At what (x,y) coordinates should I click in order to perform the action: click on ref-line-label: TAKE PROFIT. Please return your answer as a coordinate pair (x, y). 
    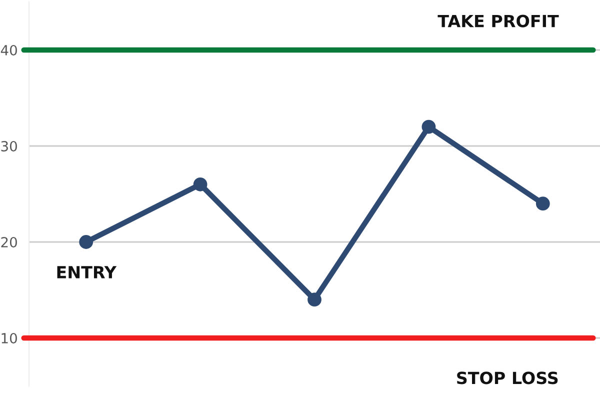
    Looking at the image, I should click on (498, 21).